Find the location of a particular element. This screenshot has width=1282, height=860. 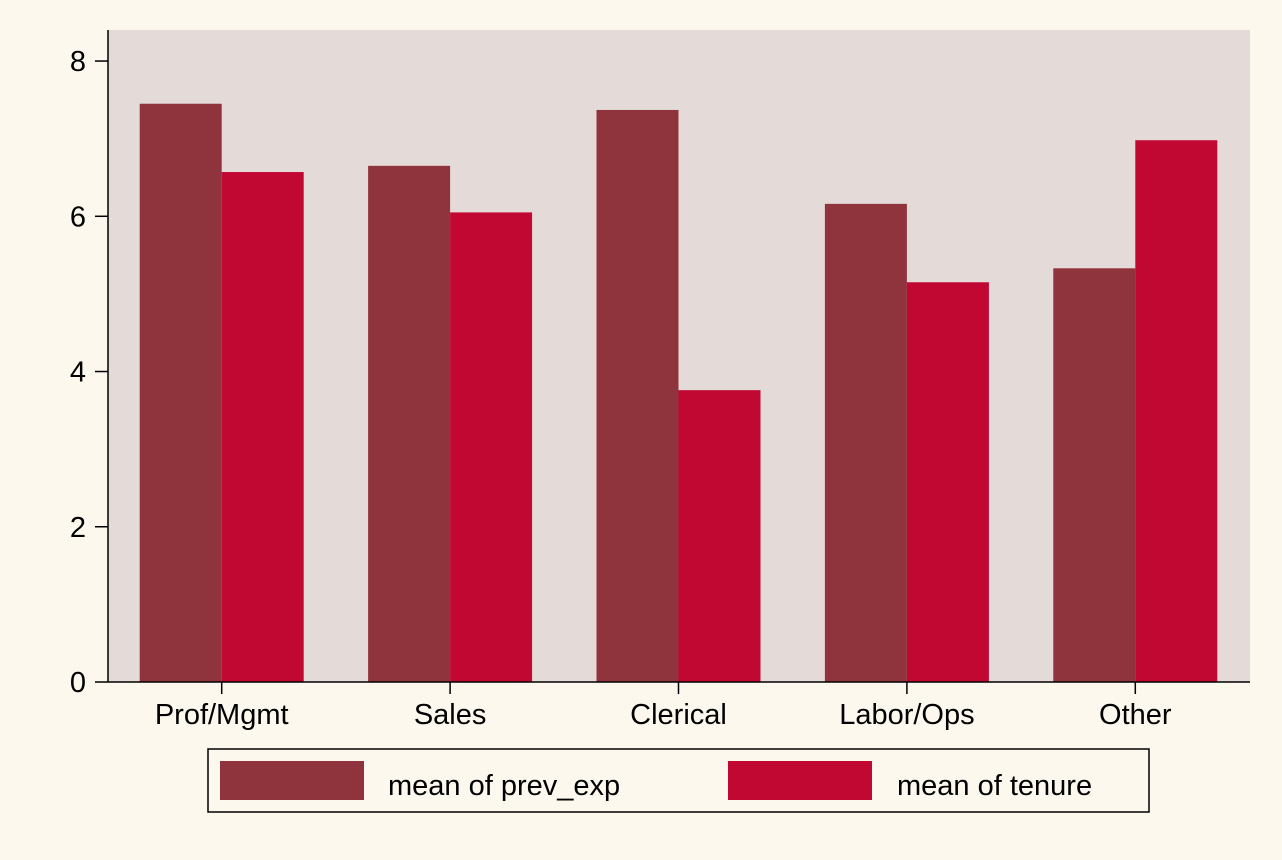

bar-mean-of-tenure-clerical is located at coordinates (719, 536).